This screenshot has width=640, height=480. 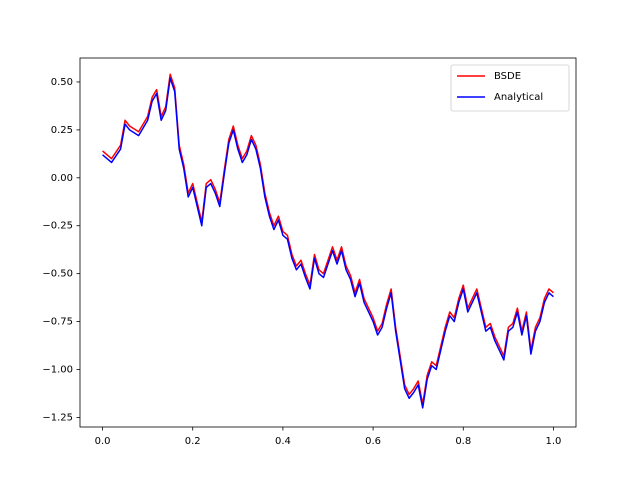 I want to click on x-tick-label: 0.0, so click(x=103, y=441).